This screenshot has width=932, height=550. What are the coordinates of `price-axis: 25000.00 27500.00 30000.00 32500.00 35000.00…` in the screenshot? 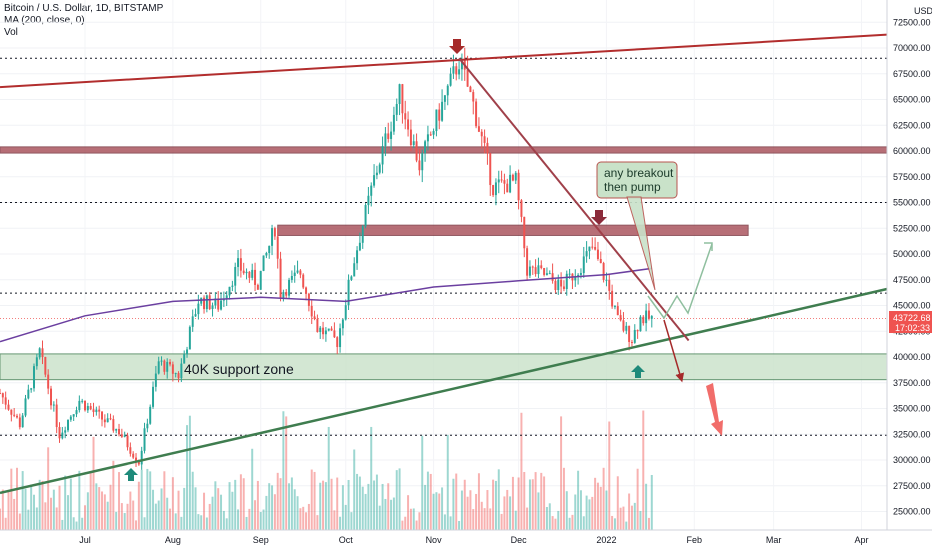 It's located at (908, 265).